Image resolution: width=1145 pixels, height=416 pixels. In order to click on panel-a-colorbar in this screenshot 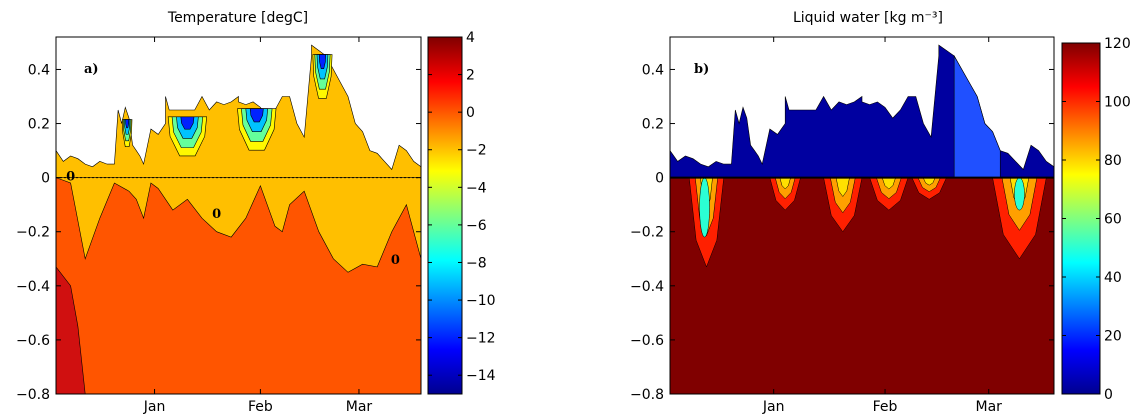, I will do `click(445, 215)`.